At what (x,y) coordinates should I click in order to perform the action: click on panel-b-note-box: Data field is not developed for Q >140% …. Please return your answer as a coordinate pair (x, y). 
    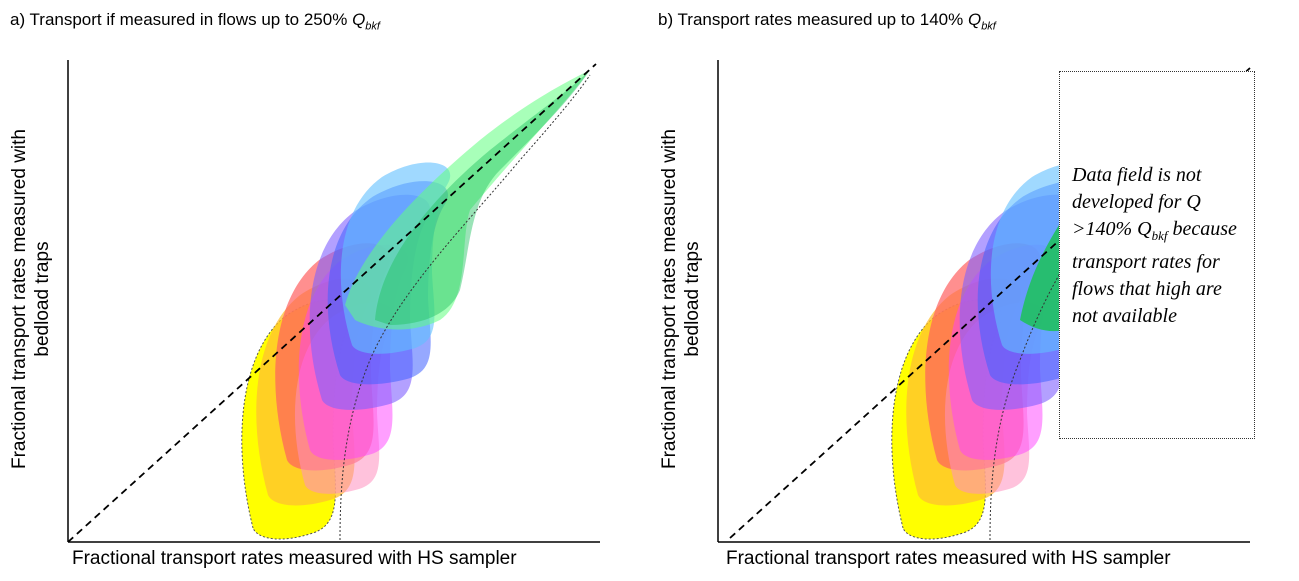
    Looking at the image, I should click on (1157, 255).